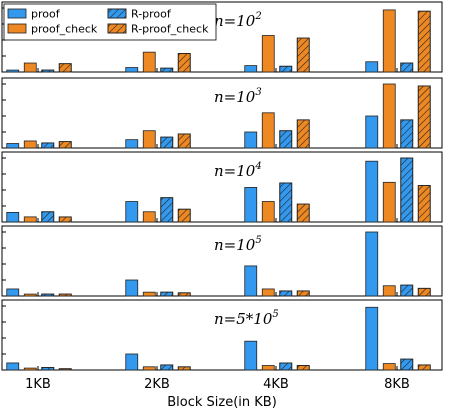  Describe the element at coordinates (246, 318) in the screenshot. I see `panel-label: n=5*105` at that location.